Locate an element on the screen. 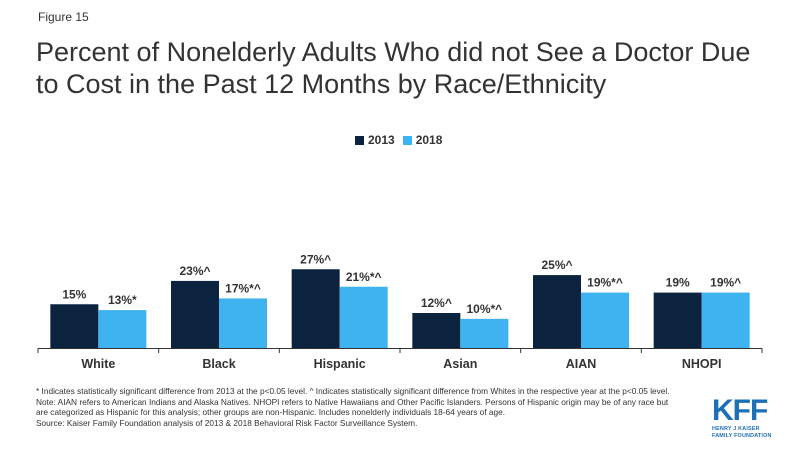  data-label-asian-2013: 12%^ is located at coordinates (436, 303).